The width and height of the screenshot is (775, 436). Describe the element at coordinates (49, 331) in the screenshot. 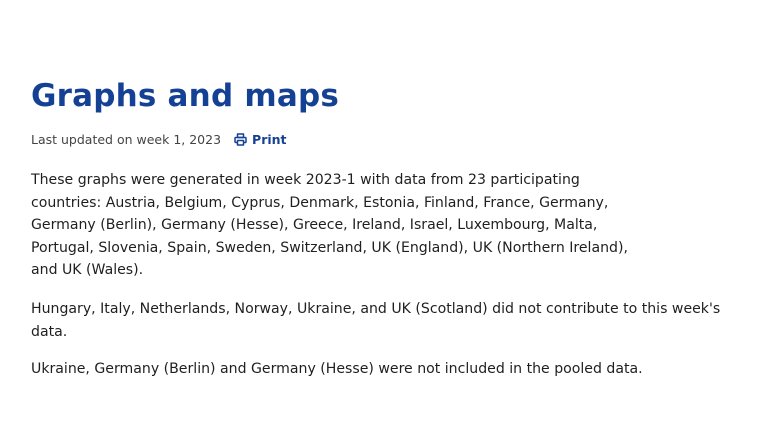

I see `paragraph-line: data.` at that location.